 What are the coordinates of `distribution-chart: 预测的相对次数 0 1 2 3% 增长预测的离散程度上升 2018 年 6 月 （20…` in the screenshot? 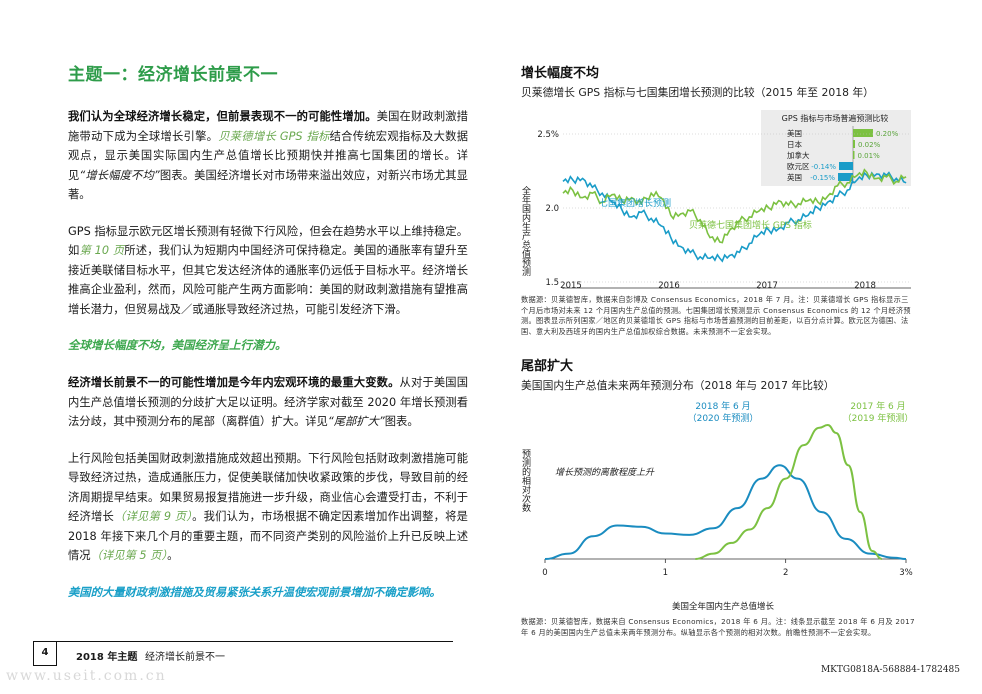 It's located at (717, 506).